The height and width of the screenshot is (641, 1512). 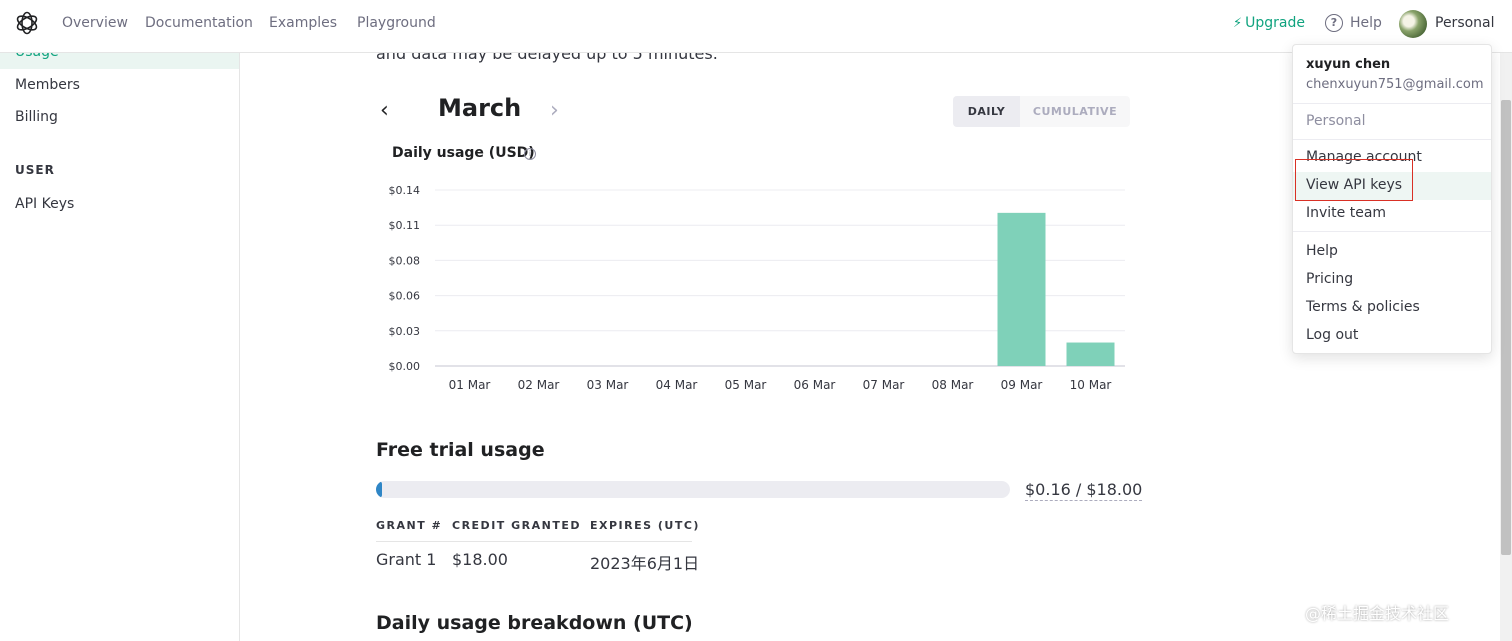 What do you see at coordinates (36, 117) in the screenshot?
I see `sidebar-item-billing: Billing` at bounding box center [36, 117].